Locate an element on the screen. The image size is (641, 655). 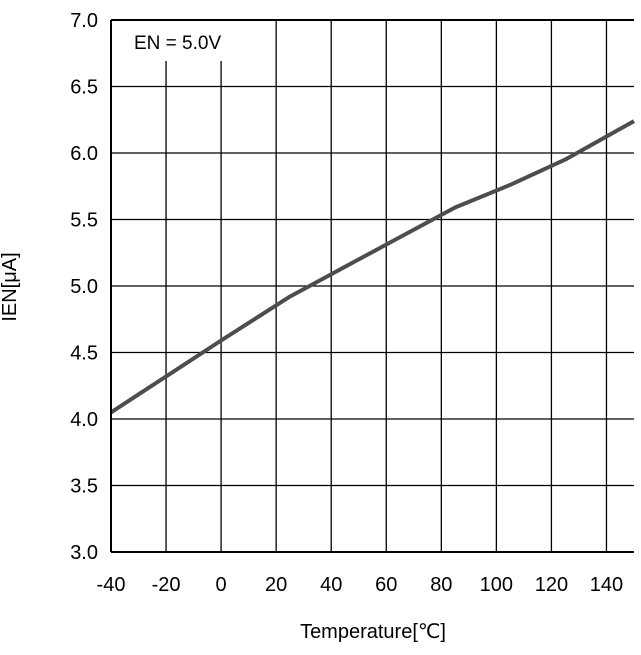
x-axis-label: Temperature[℃] is located at coordinates (373, 632).